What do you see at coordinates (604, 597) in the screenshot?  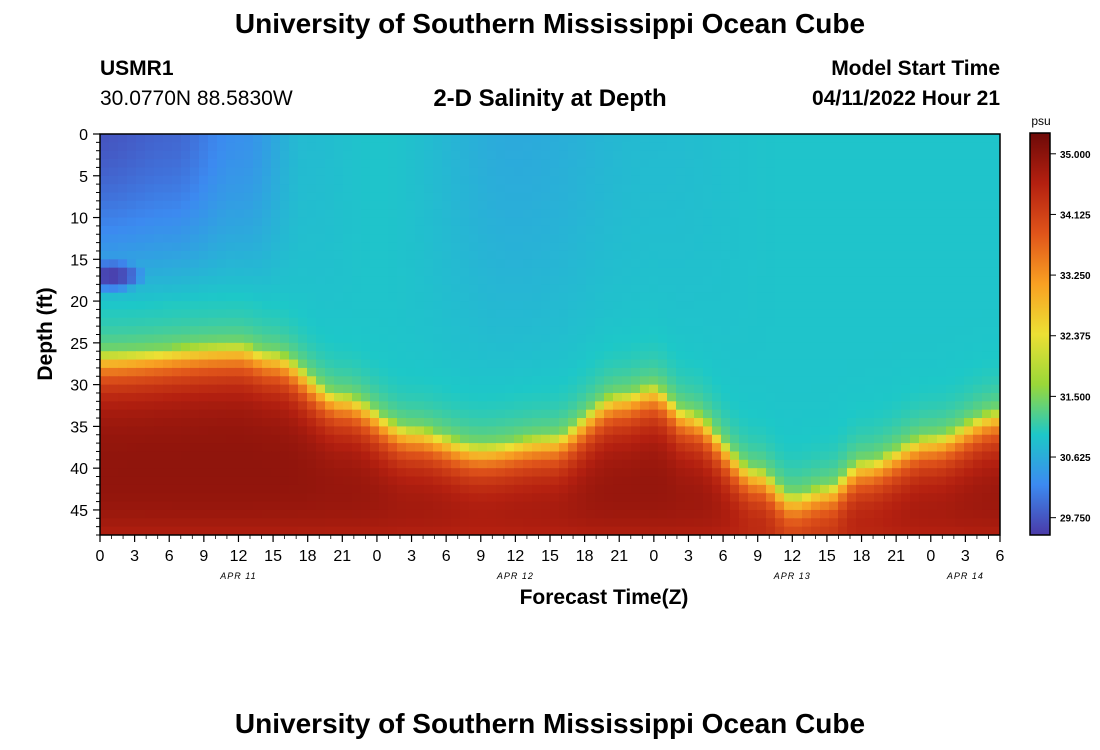 I see `x-axis-label: Forecast Time(Z)` at bounding box center [604, 597].